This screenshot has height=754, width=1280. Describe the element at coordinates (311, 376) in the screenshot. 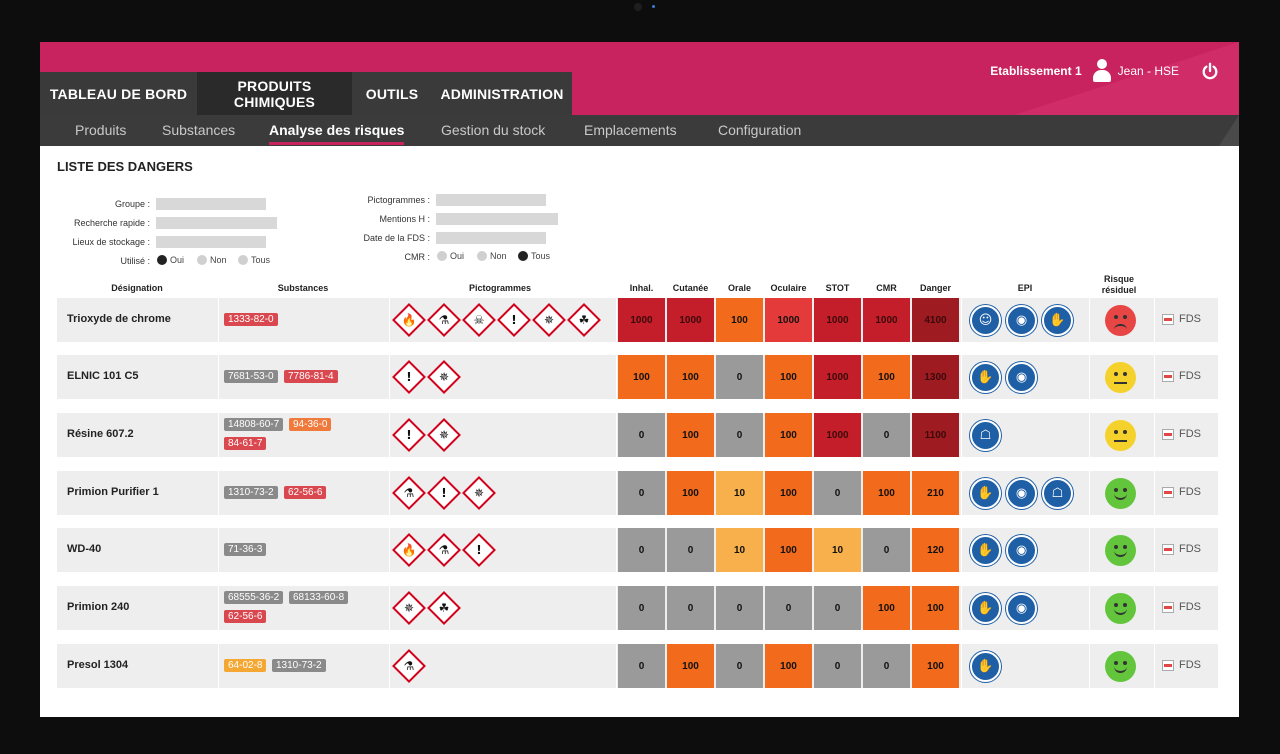

I see `cas-badge: 7786-81-4` at that location.